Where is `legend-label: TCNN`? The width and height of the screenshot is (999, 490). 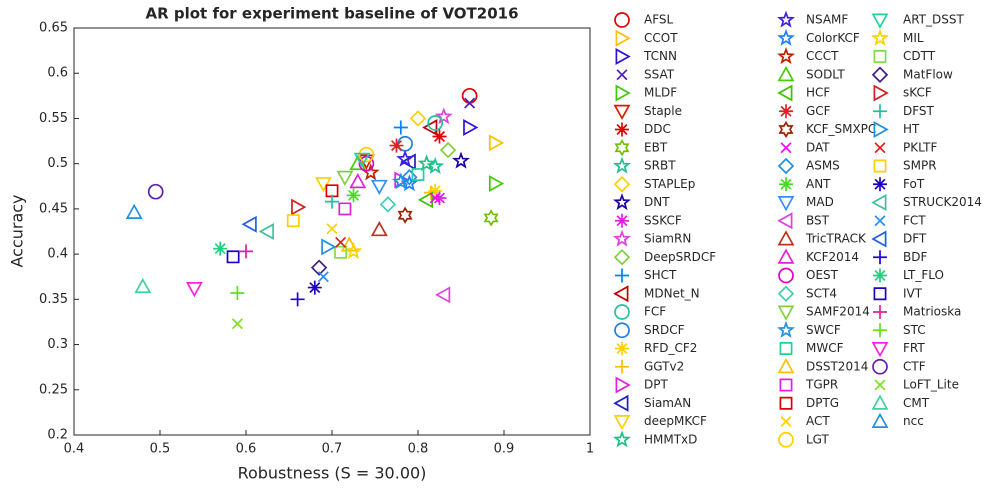
legend-label: TCNN is located at coordinates (660, 56).